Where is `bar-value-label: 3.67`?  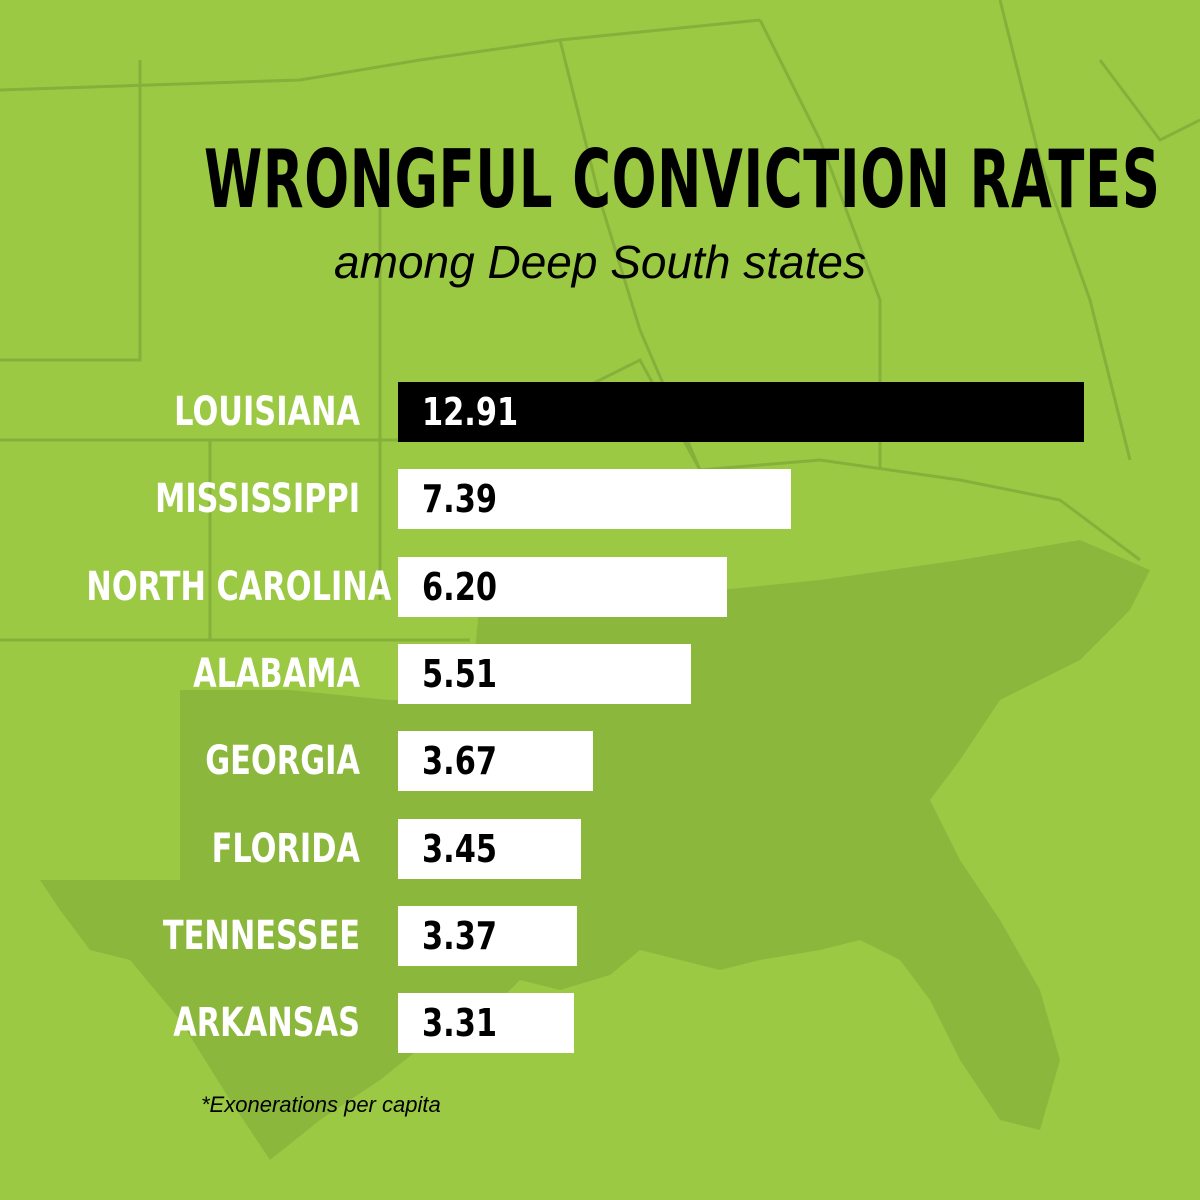
bar-value-label: 3.67 is located at coordinates (460, 761).